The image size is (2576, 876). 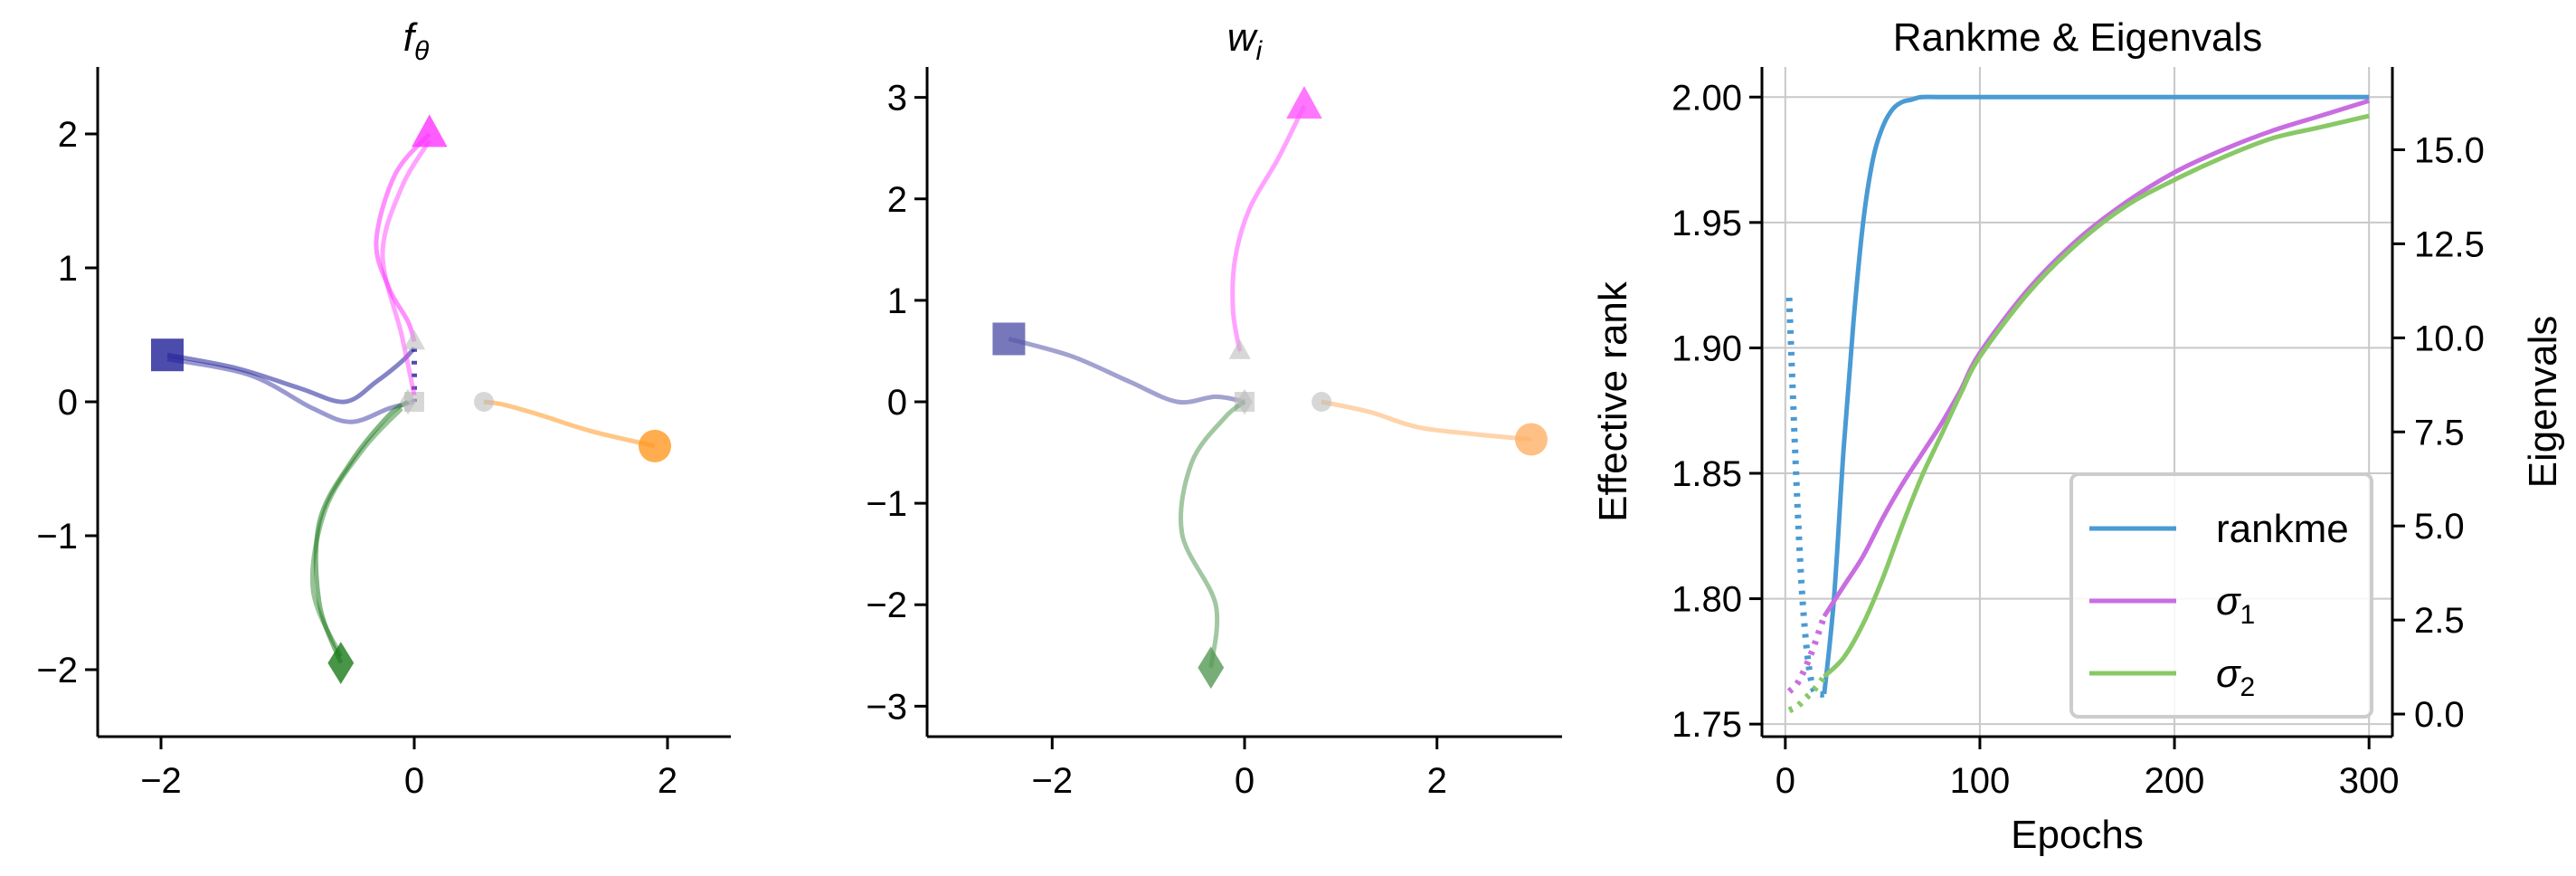 I want to click on series-line-σ2, so click(x=2096, y=396).